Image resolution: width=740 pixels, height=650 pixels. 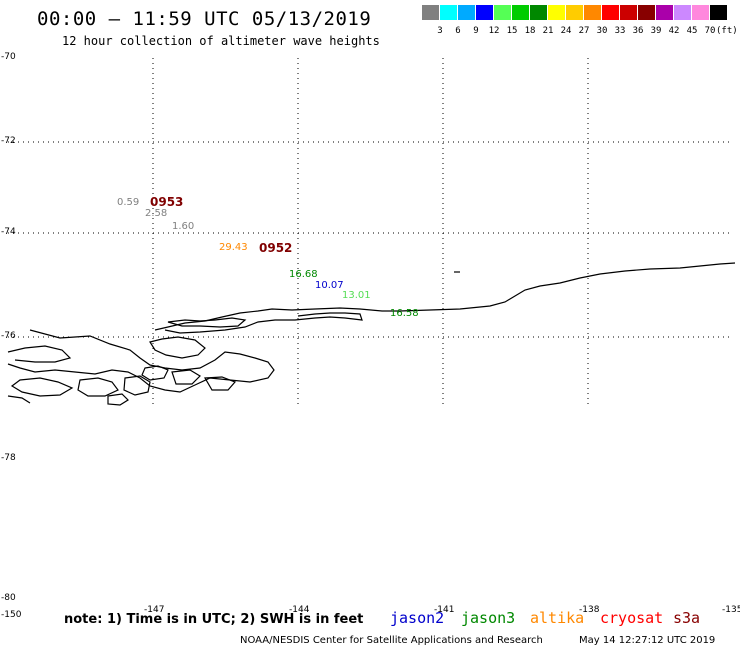 I want to click on wave-height-label: 16.58, so click(x=404, y=313).